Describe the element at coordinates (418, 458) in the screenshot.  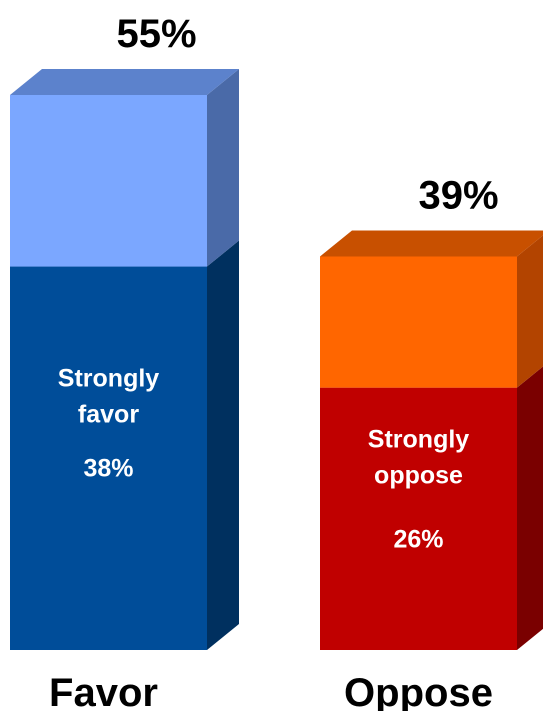
I see `oppose-strong-segment-label: Strongly oppose` at that location.